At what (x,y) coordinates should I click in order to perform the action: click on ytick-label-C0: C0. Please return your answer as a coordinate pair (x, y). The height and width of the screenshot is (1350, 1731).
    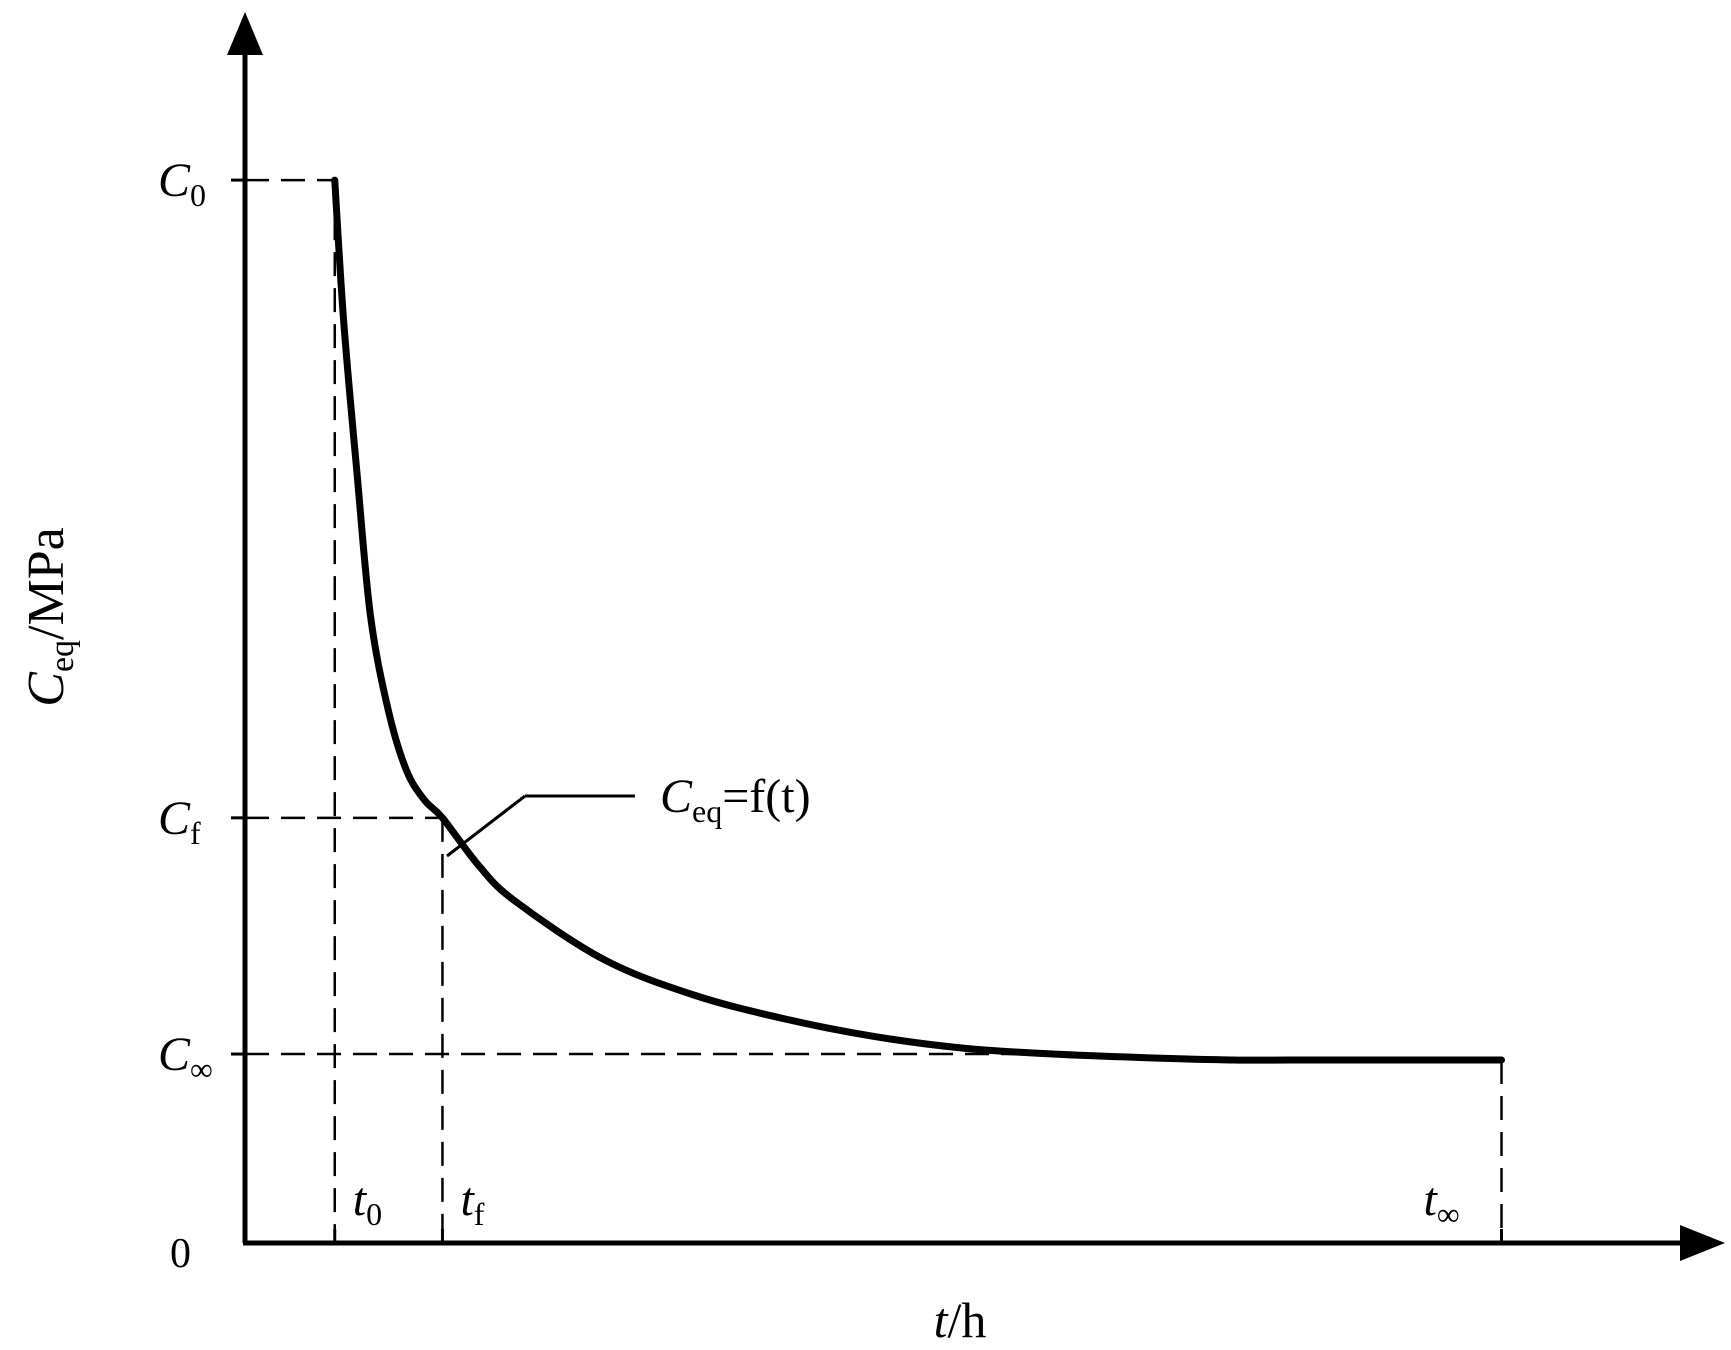
    Looking at the image, I should click on (182, 183).